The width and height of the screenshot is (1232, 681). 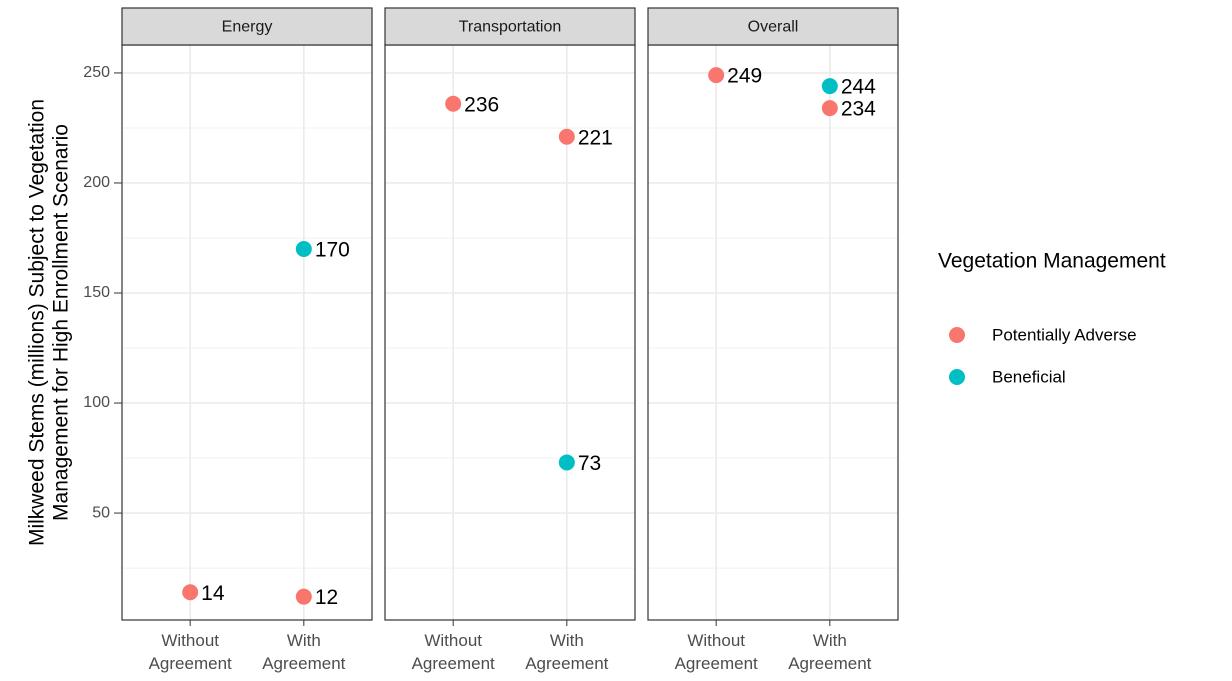 What do you see at coordinates (589, 463) in the screenshot?
I see `data-label: 73` at bounding box center [589, 463].